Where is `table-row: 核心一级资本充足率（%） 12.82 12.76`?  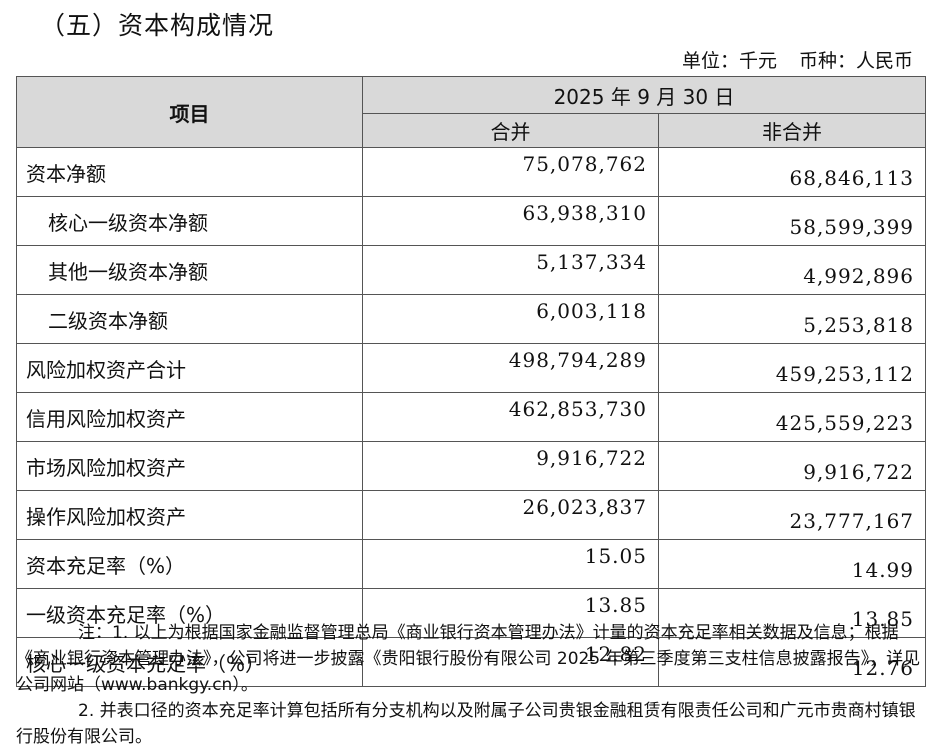 table-row: 核心一级资本充足率（%） 12.82 12.76 is located at coordinates (471, 662).